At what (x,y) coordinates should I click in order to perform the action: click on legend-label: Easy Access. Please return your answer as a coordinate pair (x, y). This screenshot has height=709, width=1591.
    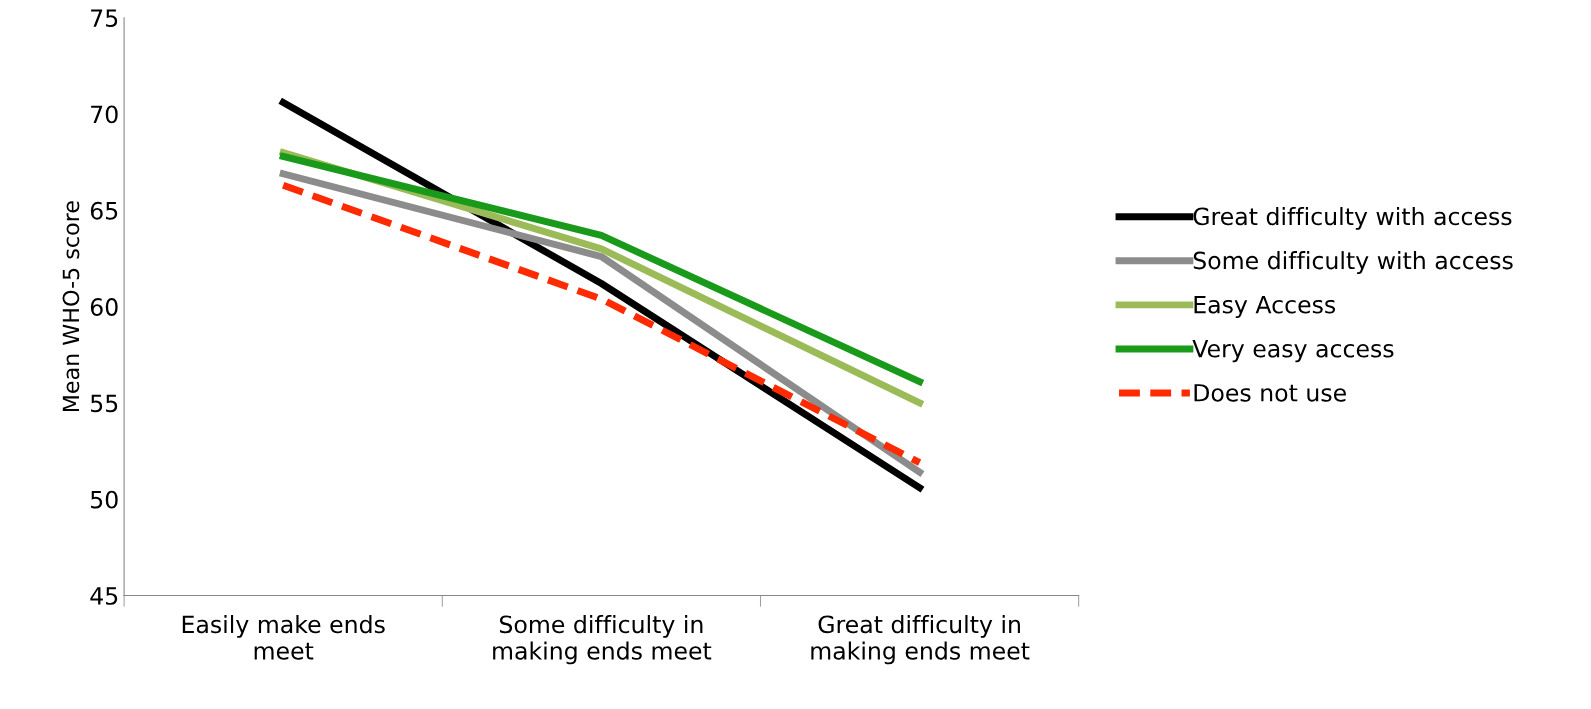
    Looking at the image, I should click on (1265, 307).